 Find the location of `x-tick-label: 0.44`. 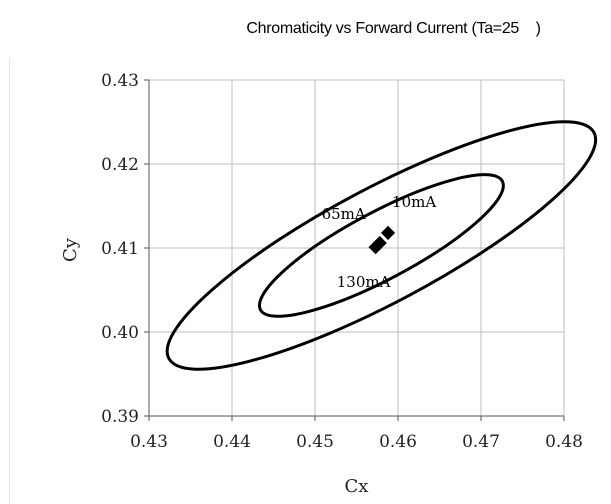

x-tick-label: 0.44 is located at coordinates (232, 442).